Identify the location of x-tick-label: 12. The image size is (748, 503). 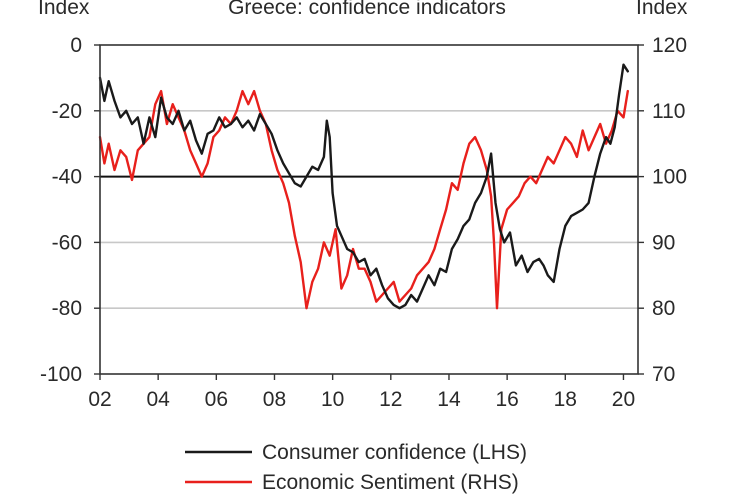
(390, 399).